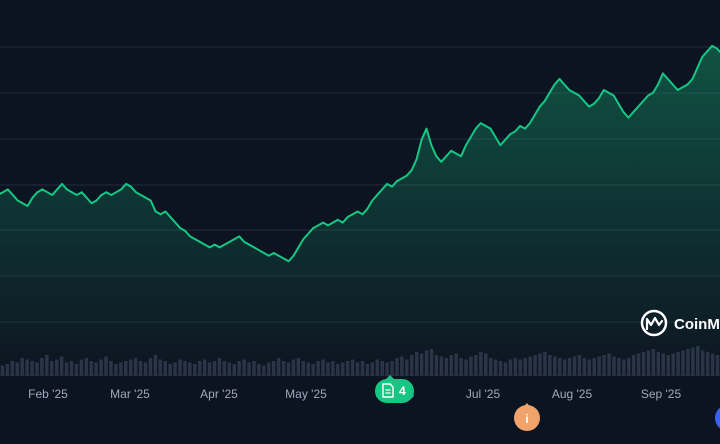  Describe the element at coordinates (48, 394) in the screenshot. I see `x-tick-label: Feb '25` at that location.